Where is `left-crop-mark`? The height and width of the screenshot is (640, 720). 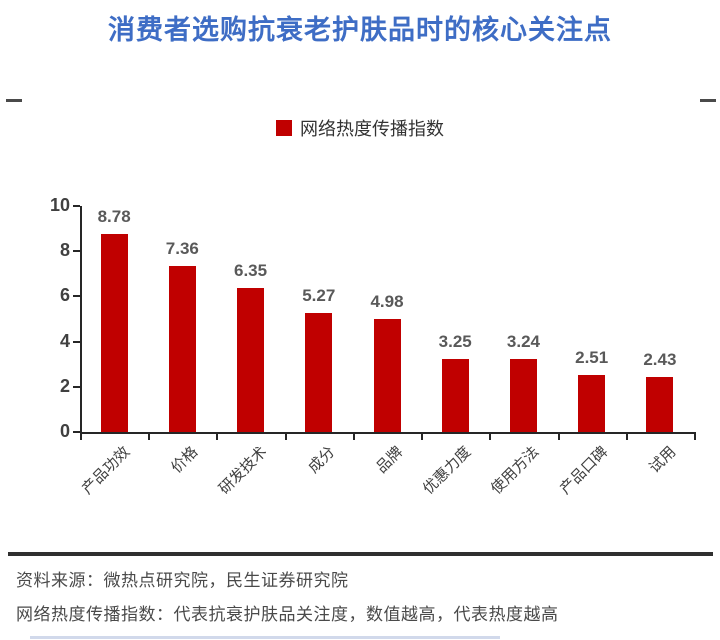 left-crop-mark is located at coordinates (14, 100).